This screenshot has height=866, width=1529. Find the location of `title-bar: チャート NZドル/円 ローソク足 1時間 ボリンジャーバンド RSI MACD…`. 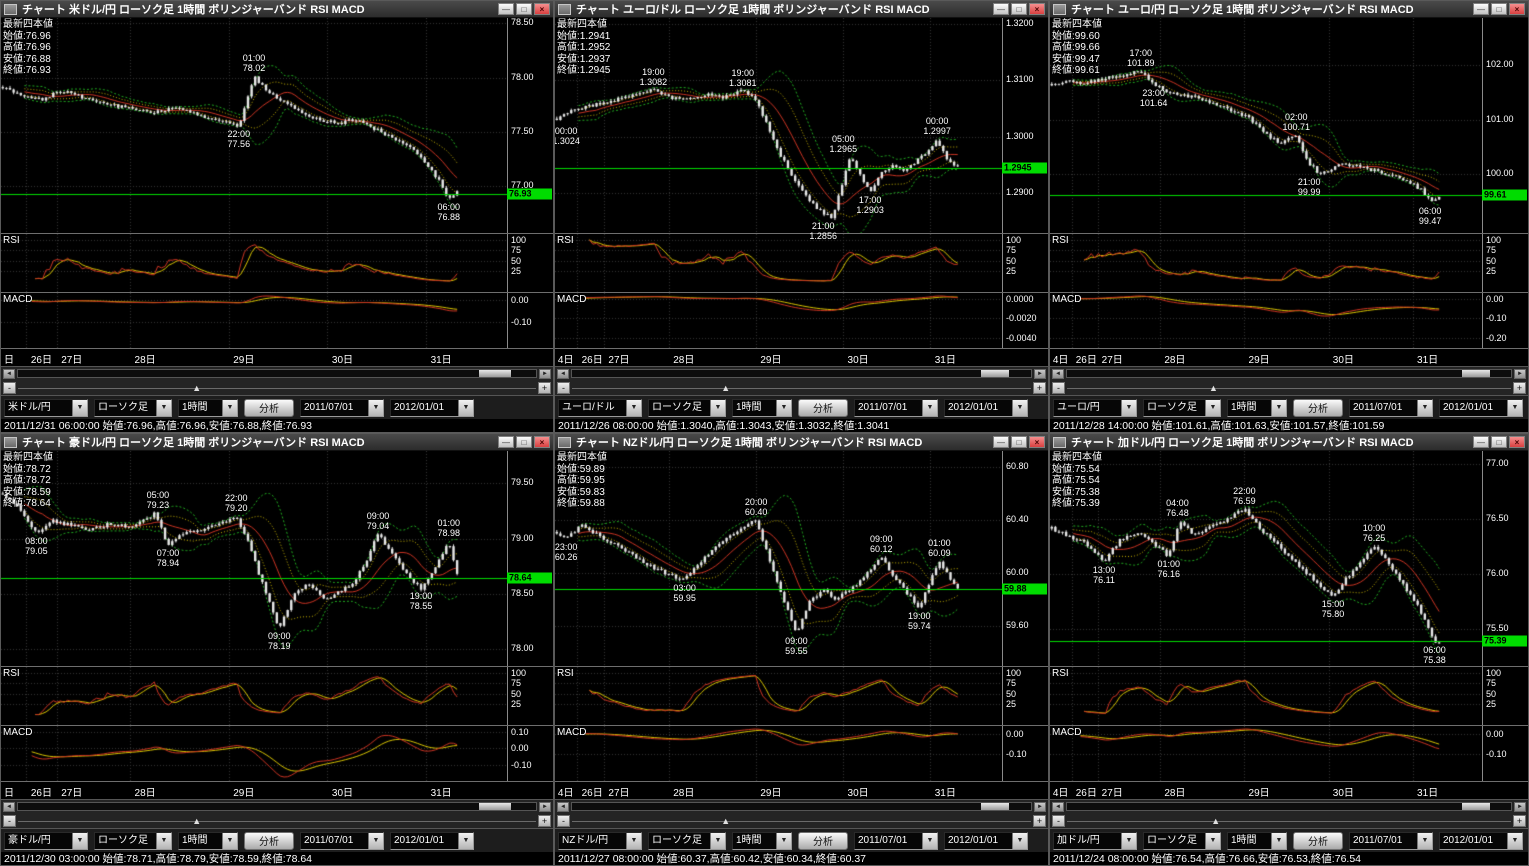

title-bar: チャート NZドル/円 ローソク足 1時間 ボリンジャーバンド RSI MACD… is located at coordinates (801, 442).